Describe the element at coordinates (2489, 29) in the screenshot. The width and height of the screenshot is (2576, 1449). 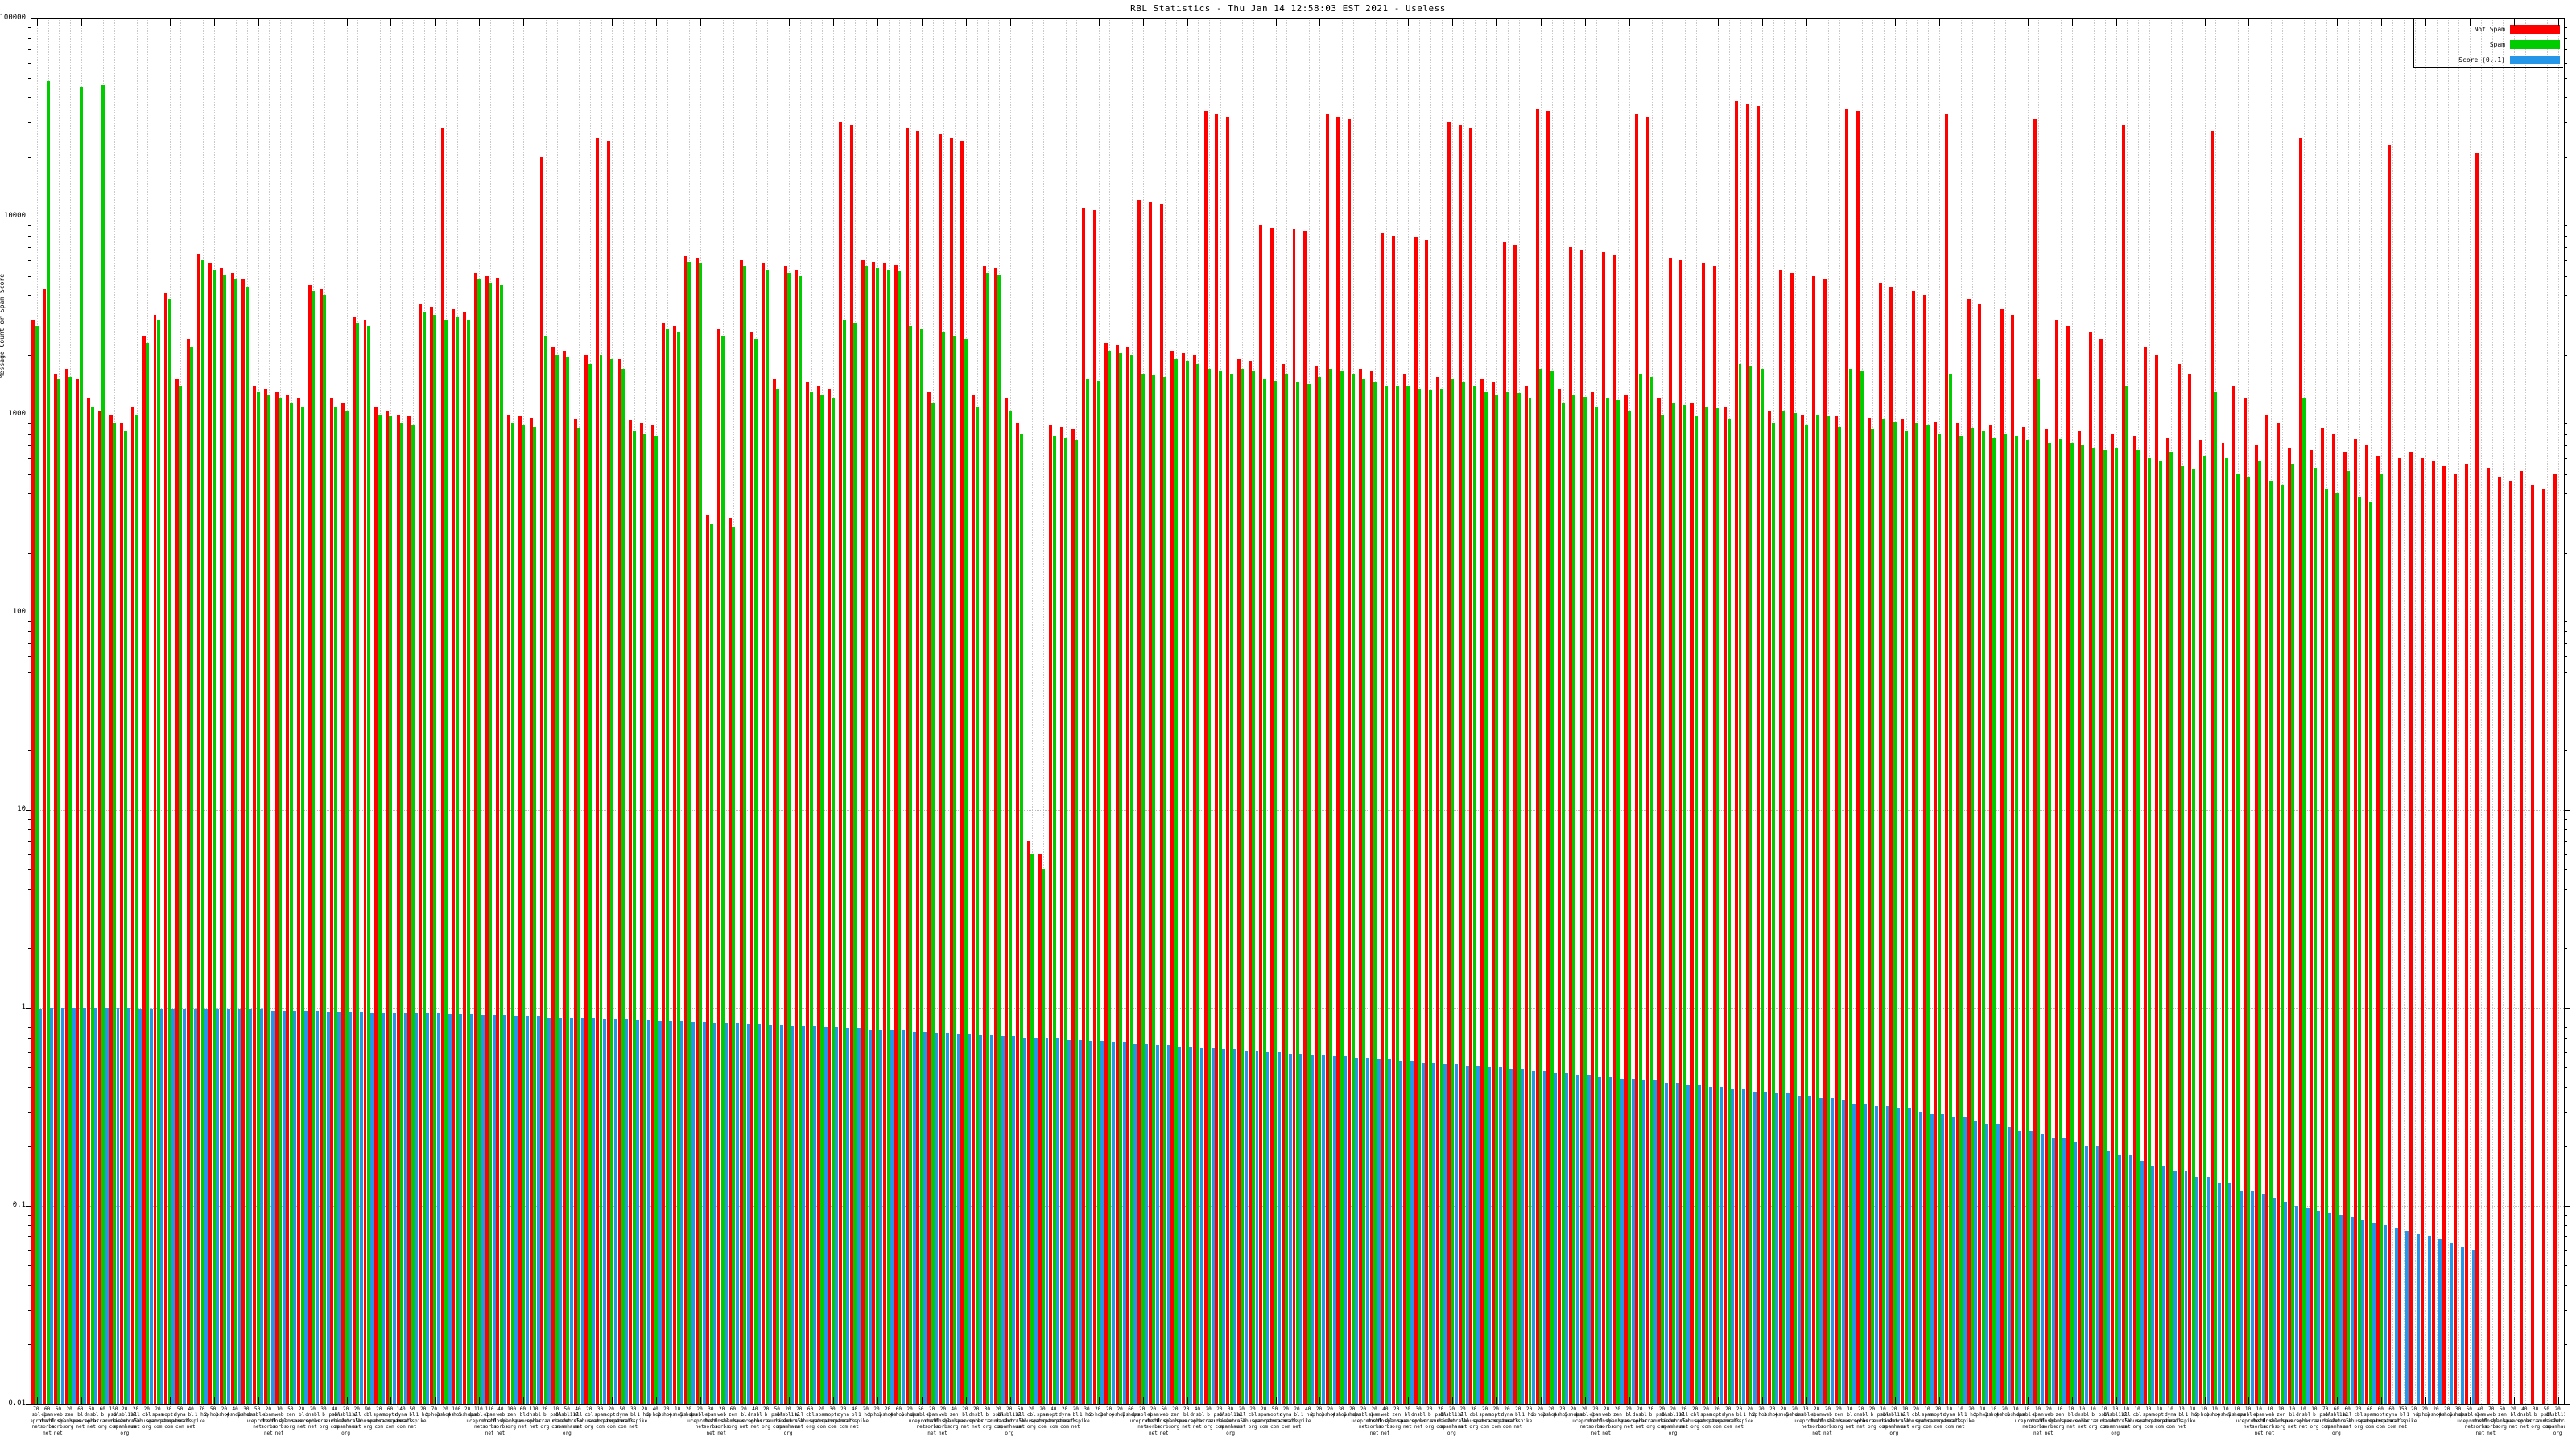
I see `legend-label-not-spam: Not Spam` at that location.